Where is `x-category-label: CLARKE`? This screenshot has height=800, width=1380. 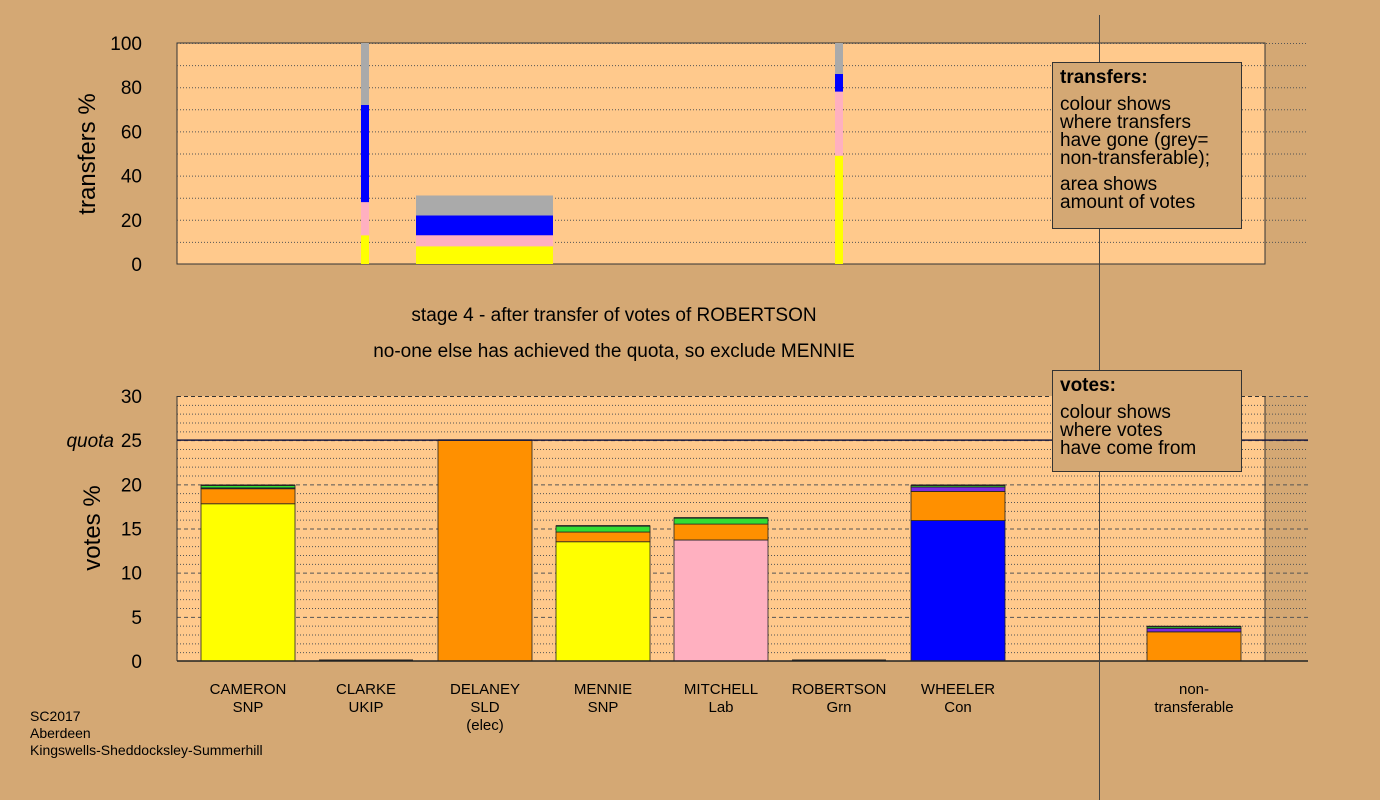
x-category-label: CLARKE is located at coordinates (366, 689).